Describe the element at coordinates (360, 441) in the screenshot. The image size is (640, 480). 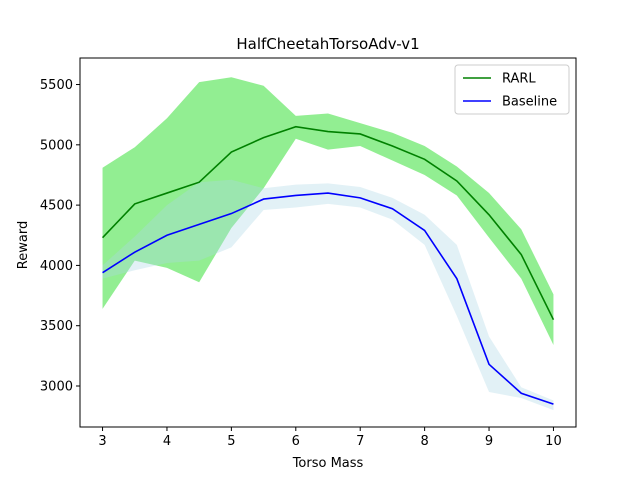
I see `x-tick-label: 7` at that location.